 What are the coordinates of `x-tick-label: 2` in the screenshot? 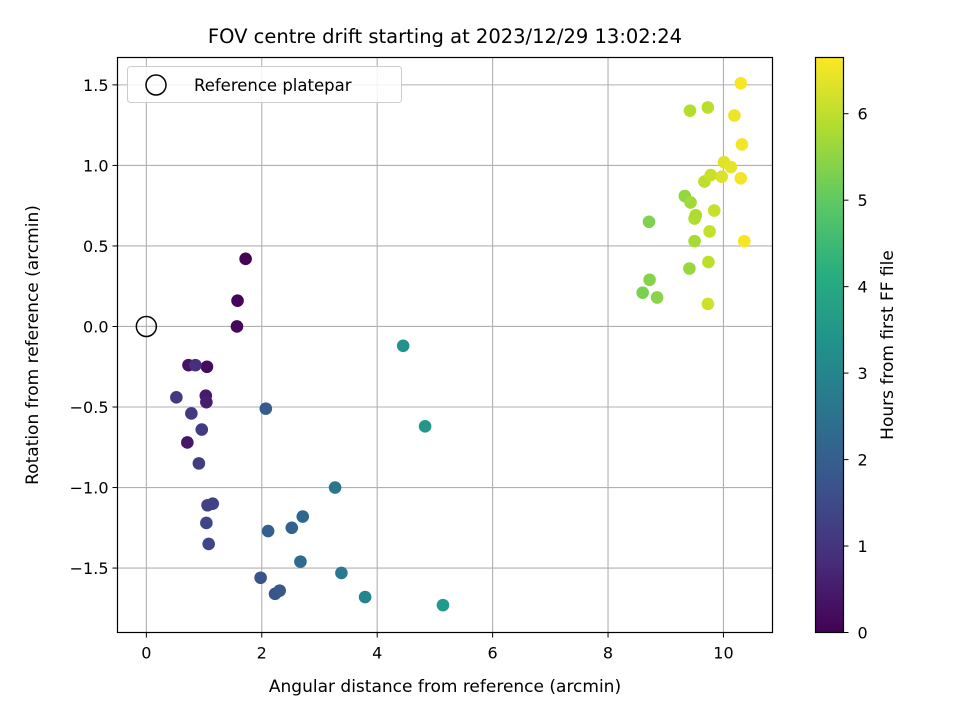 It's located at (262, 653).